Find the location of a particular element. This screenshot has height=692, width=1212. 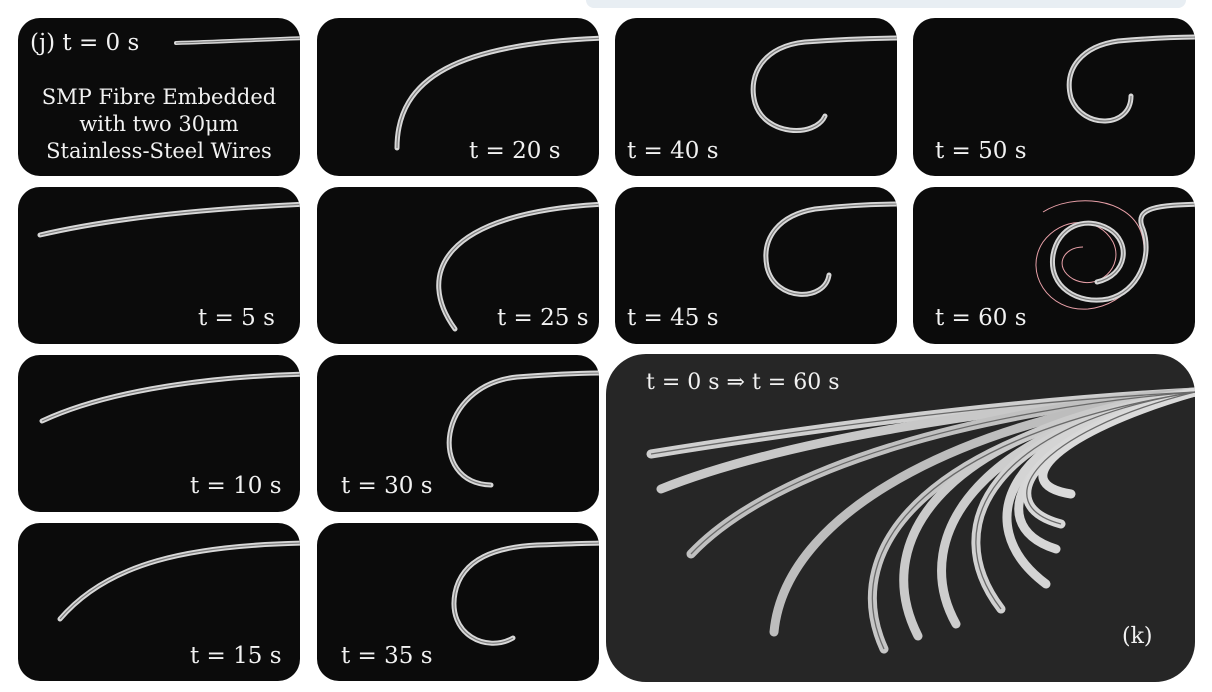

fibre-curve-t5 is located at coordinates (168, 219).